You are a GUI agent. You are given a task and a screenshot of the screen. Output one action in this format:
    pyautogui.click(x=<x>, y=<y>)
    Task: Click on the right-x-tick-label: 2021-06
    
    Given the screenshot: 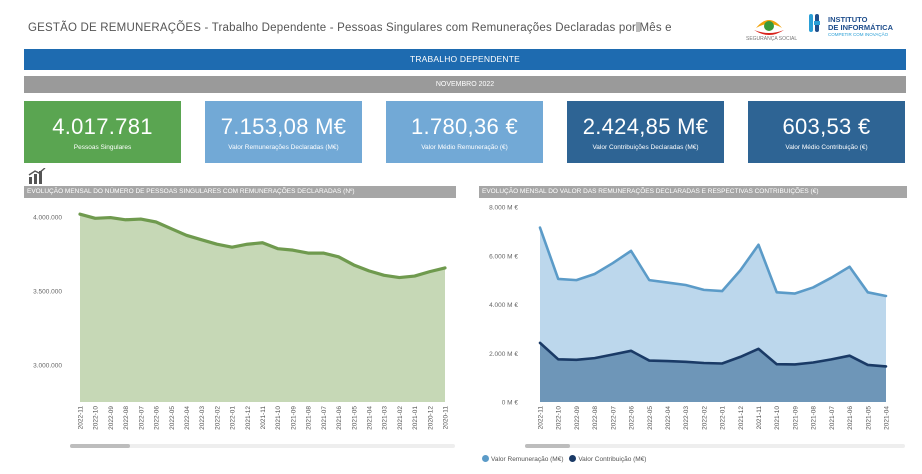 What is the action you would take?
    pyautogui.click(x=850, y=418)
    